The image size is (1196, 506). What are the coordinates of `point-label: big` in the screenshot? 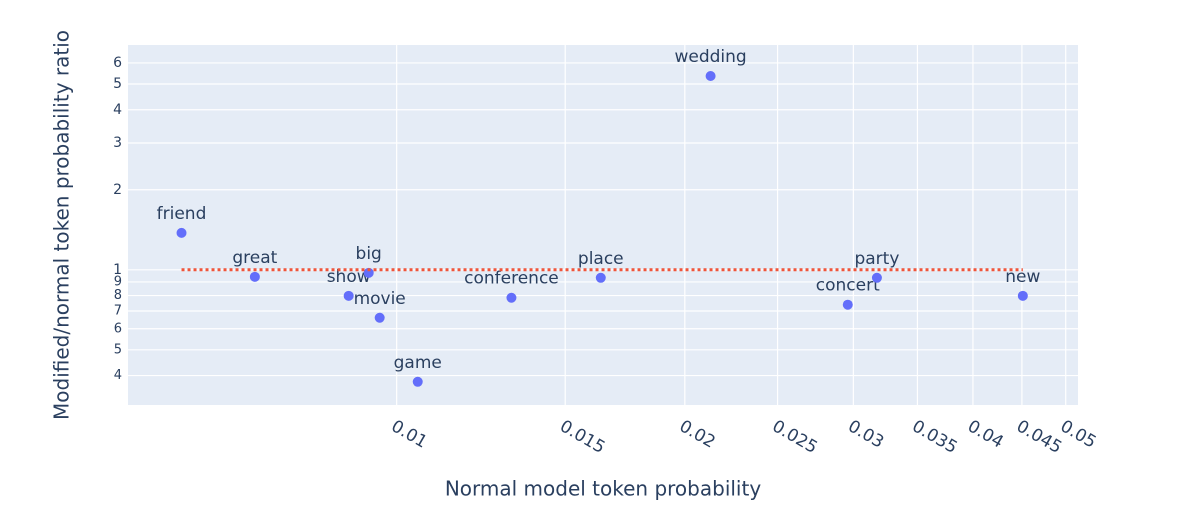 It's located at (369, 254).